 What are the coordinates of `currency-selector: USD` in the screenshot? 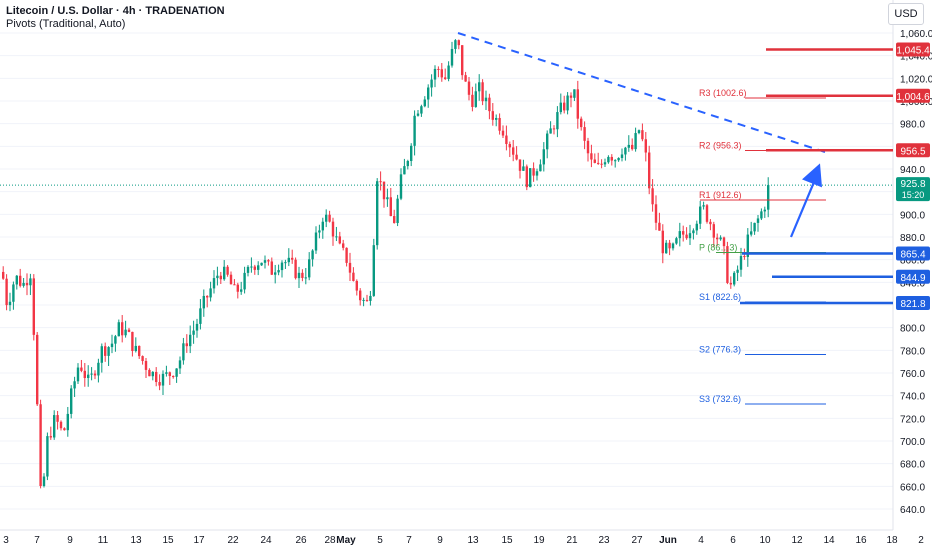 It's located at (906, 14).